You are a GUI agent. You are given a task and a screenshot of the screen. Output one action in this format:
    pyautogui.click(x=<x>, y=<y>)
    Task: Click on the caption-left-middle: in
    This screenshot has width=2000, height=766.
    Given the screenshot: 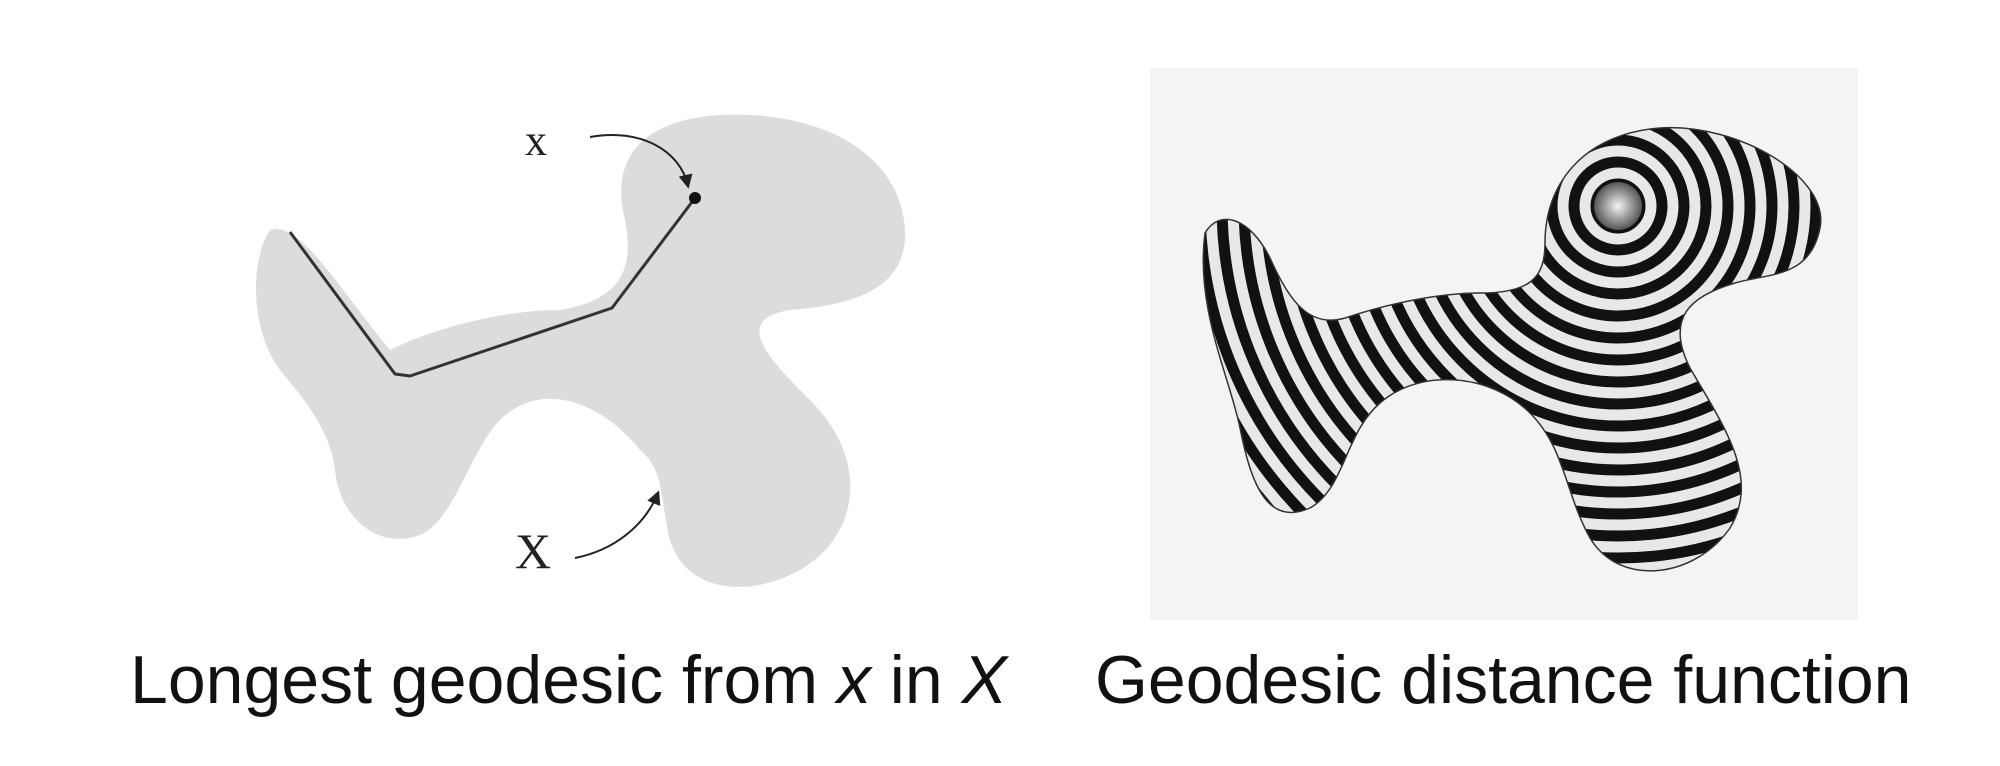 What is the action you would take?
    pyautogui.click(x=916, y=680)
    